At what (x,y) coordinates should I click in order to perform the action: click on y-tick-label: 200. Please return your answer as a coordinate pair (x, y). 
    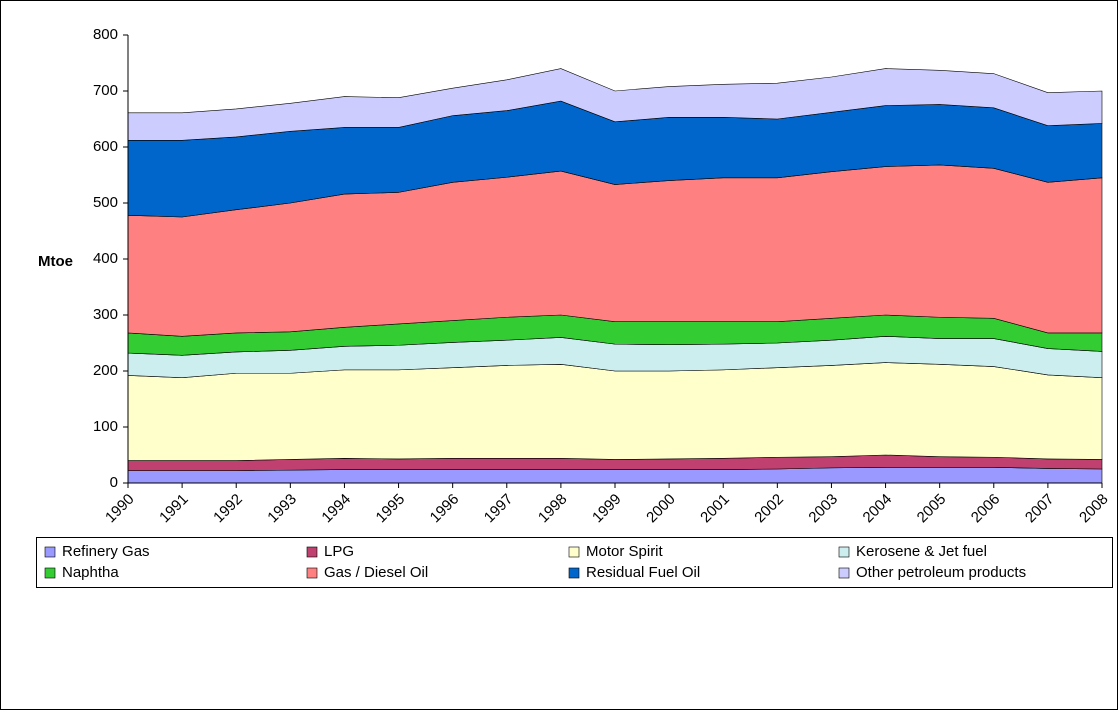
    Looking at the image, I should click on (105, 370).